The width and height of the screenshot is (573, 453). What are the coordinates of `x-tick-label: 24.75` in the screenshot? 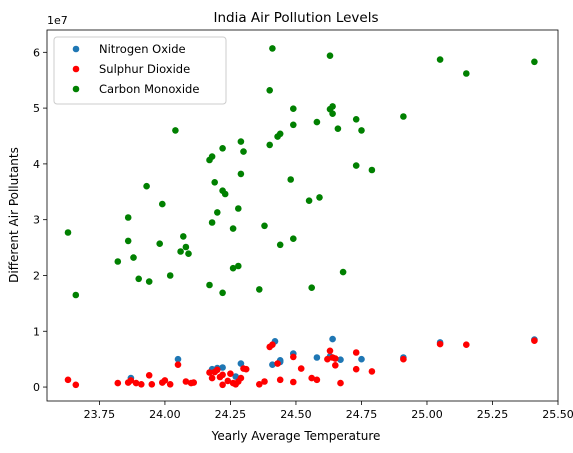 It's located at (362, 414).